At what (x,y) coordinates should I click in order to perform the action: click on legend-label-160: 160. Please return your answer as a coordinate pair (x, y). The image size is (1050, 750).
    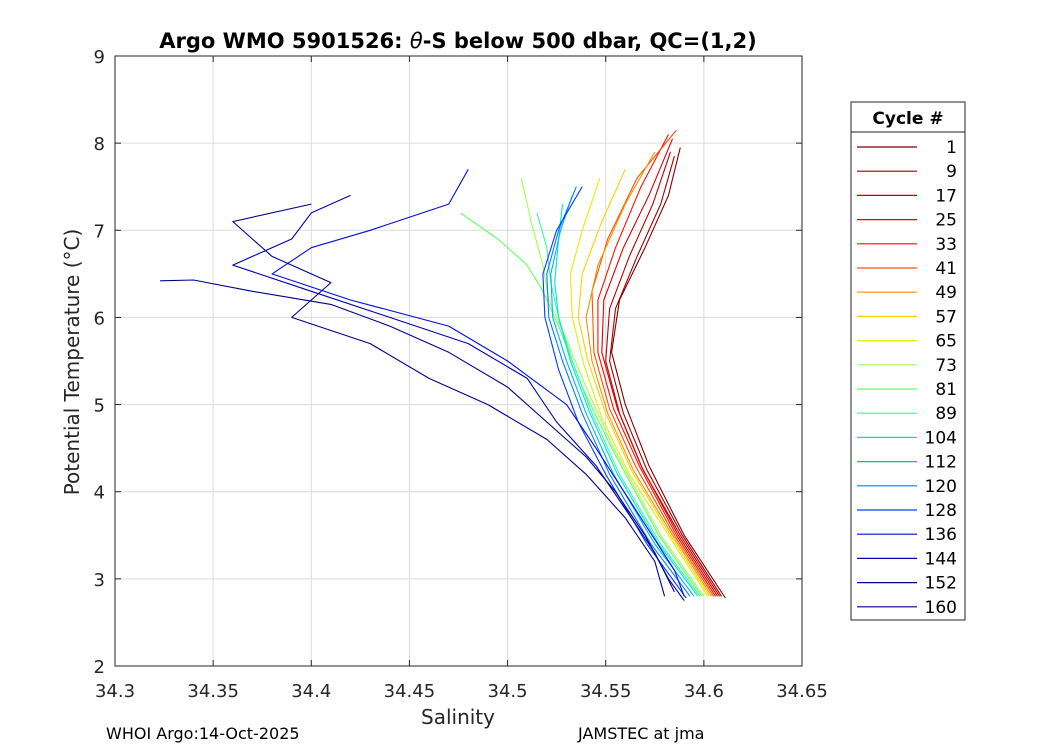
    Looking at the image, I should click on (941, 608).